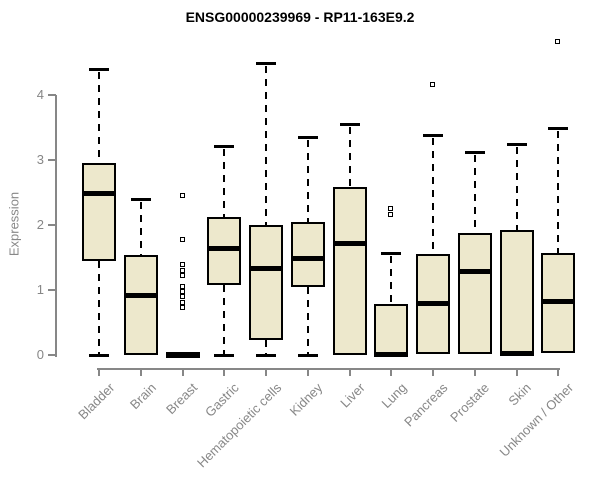 Image resolution: width=600 pixels, height=500 pixels. Describe the element at coordinates (141, 304) in the screenshot. I see `boxplot-brain-box` at that location.